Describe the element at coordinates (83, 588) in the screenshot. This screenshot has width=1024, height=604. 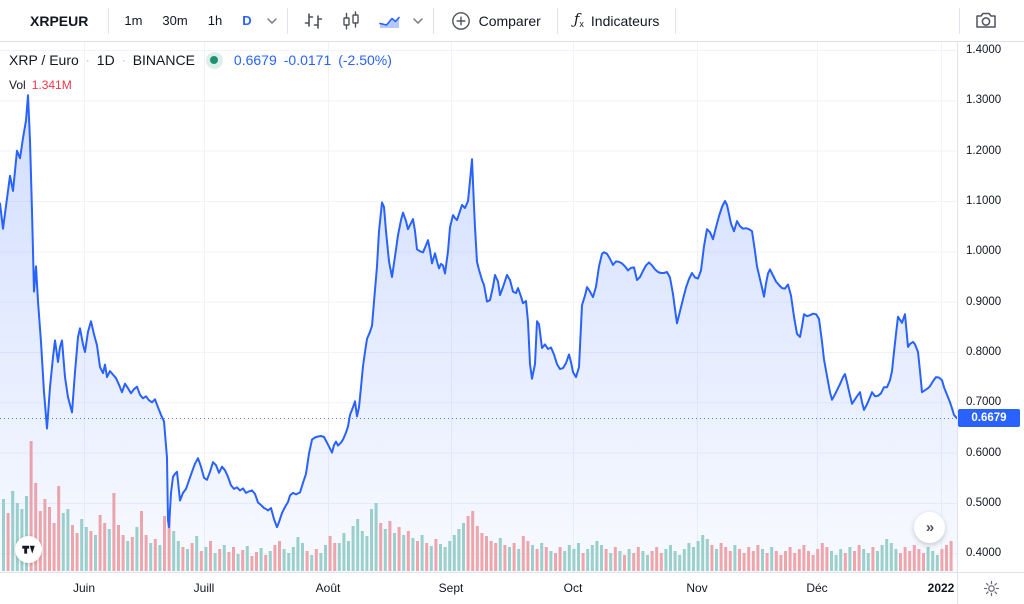
I see `time-axis-label: Juin` at that location.